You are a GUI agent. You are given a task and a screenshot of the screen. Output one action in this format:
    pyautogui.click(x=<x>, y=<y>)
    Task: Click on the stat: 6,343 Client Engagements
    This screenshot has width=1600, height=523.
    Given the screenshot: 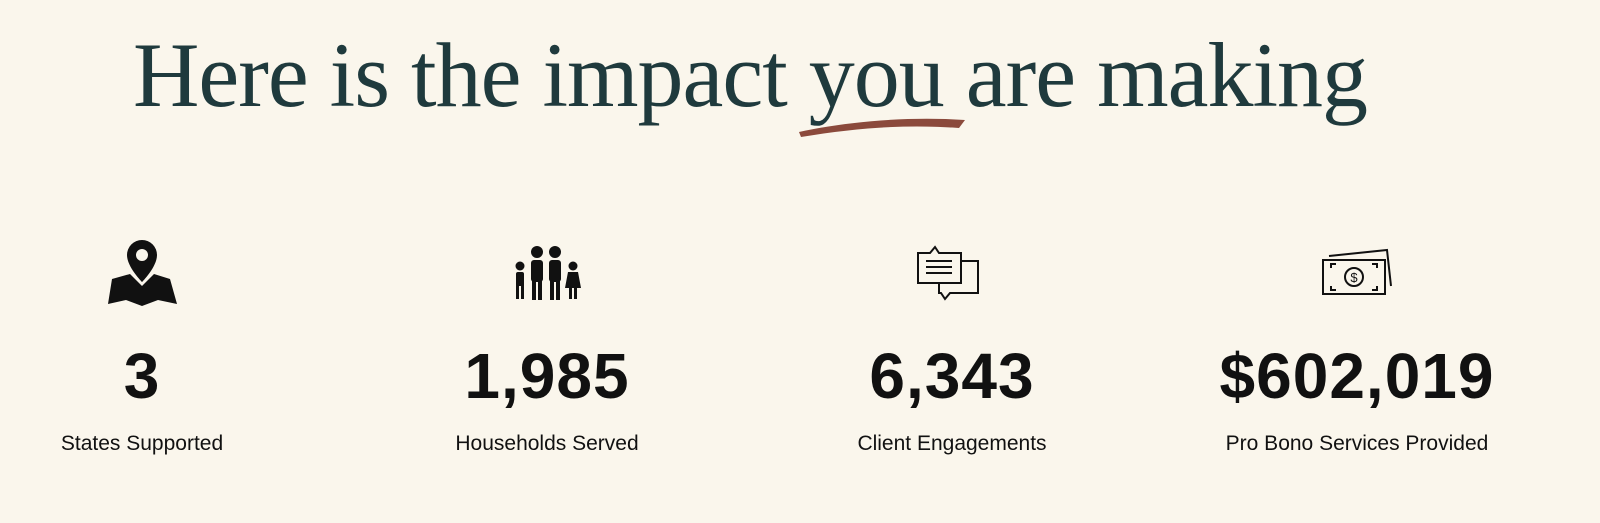 What is the action you would take?
    pyautogui.click(x=952, y=344)
    